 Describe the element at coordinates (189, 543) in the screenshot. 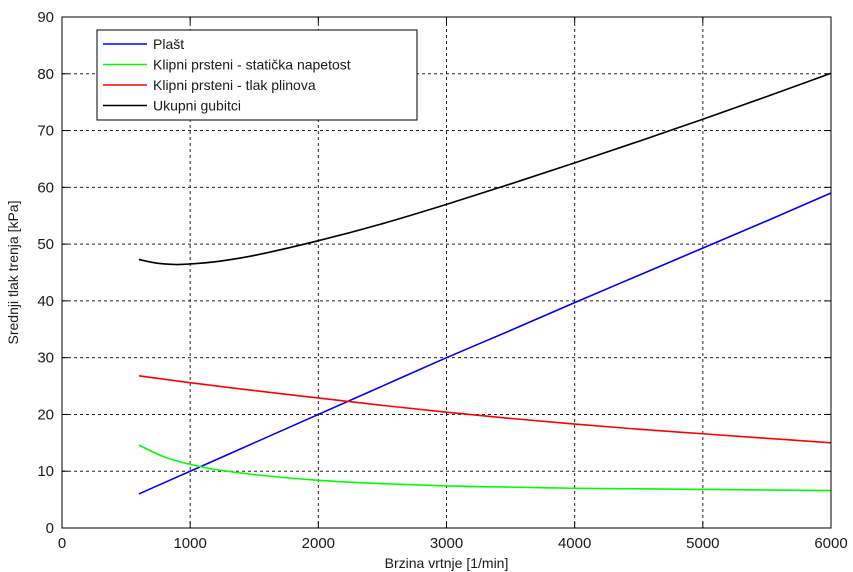

I see `x-tick-label: 1000` at that location.